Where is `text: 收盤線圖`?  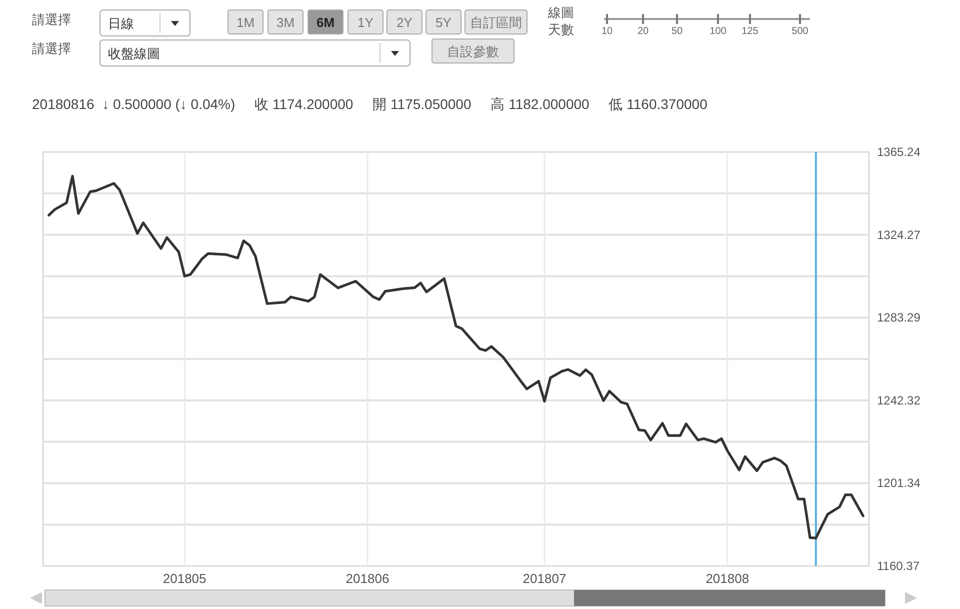 text: 收盤線圖 is located at coordinates (134, 53).